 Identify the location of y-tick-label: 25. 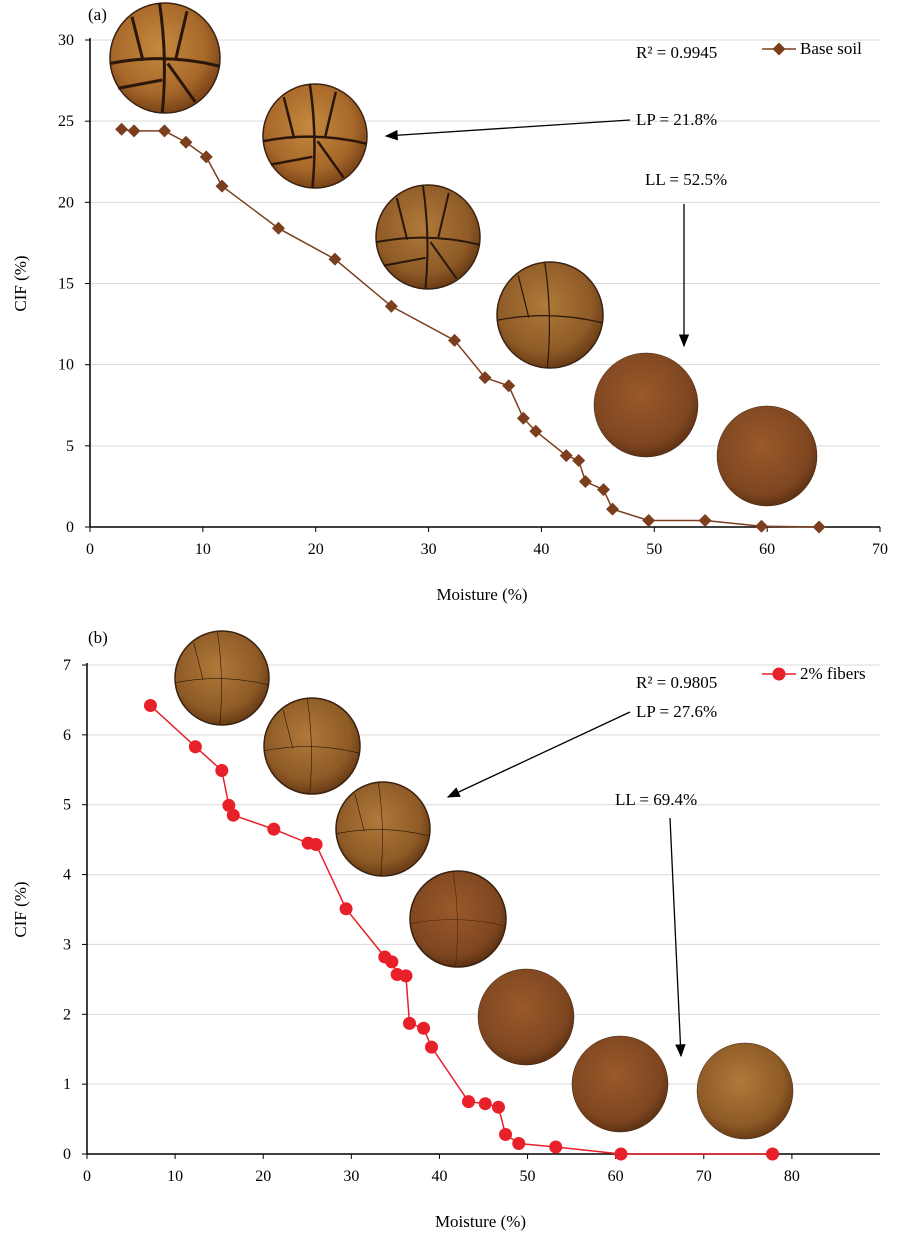
(66, 121).